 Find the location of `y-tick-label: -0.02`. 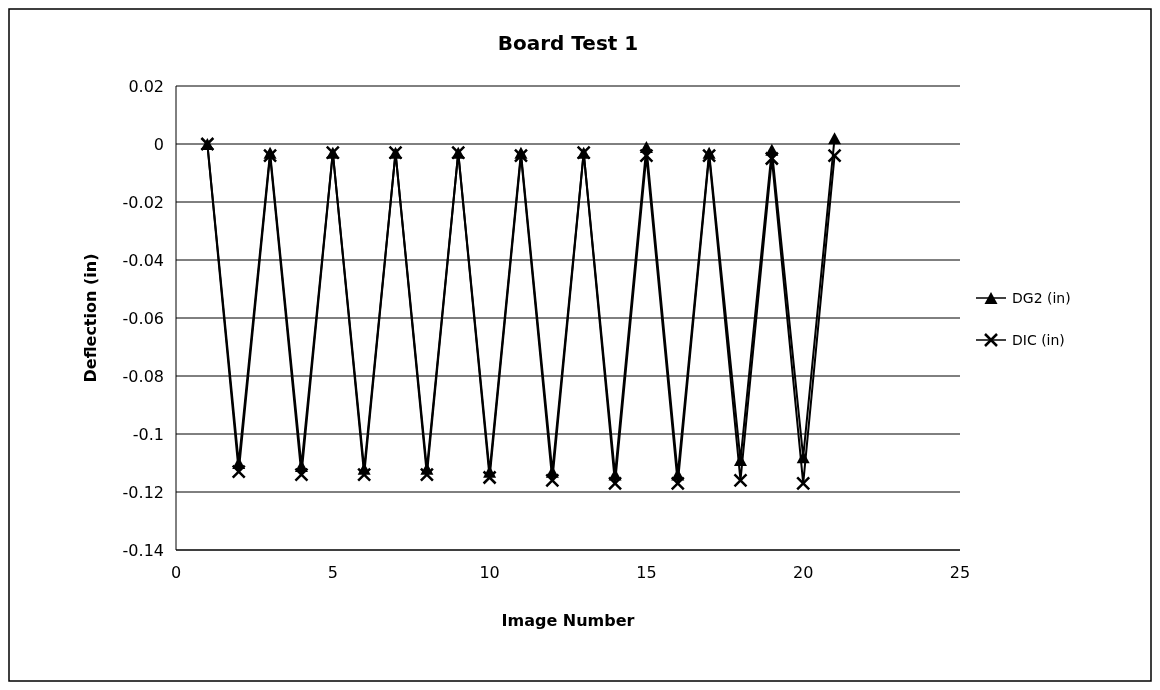

y-tick-label: -0.02 is located at coordinates (143, 202).